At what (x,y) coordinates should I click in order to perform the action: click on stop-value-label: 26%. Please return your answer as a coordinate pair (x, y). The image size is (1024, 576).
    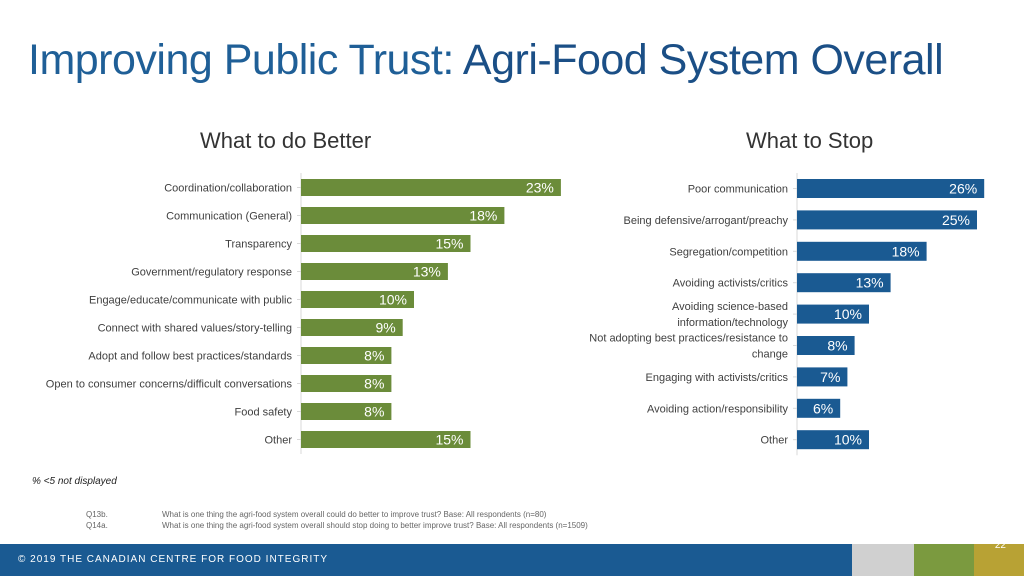
    Looking at the image, I should click on (963, 189).